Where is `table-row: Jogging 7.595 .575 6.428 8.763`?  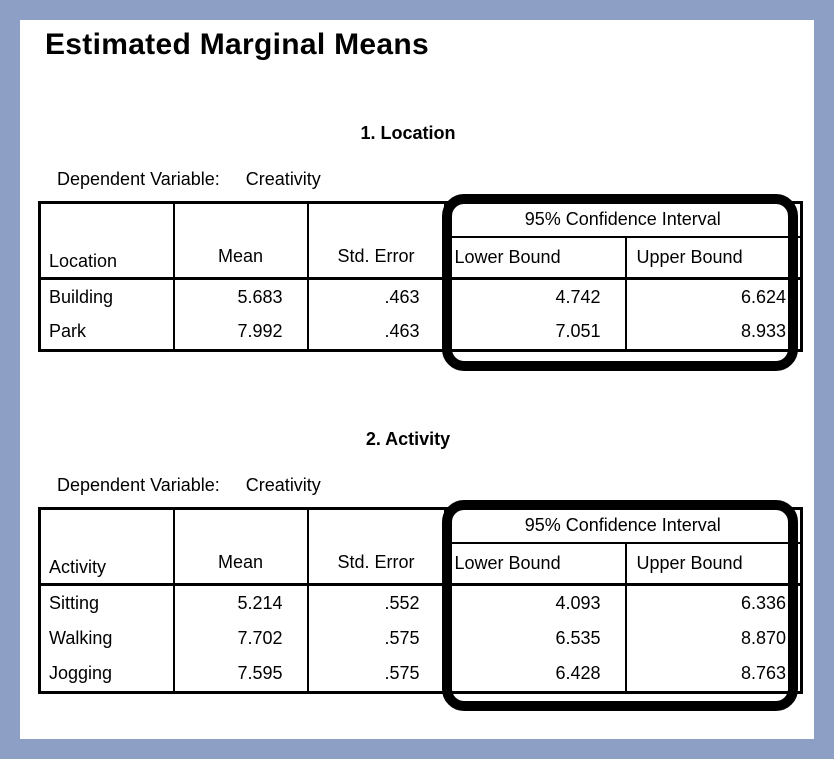 table-row: Jogging 7.595 .575 6.428 8.763 is located at coordinates (421, 674).